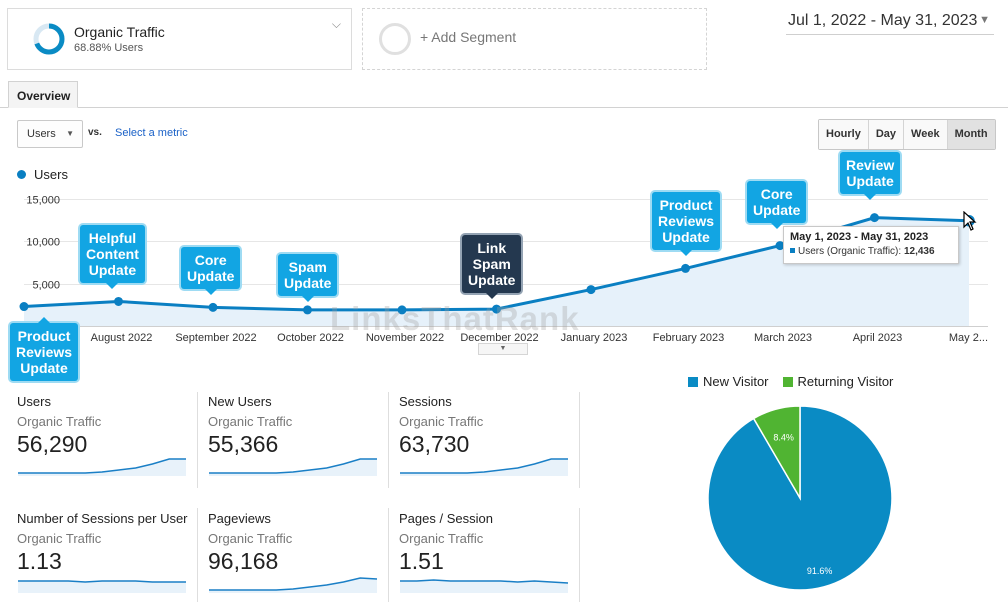 The width and height of the screenshot is (1008, 604). I want to click on tooltip-series-label: Users (Organic Traffic):, so click(850, 251).